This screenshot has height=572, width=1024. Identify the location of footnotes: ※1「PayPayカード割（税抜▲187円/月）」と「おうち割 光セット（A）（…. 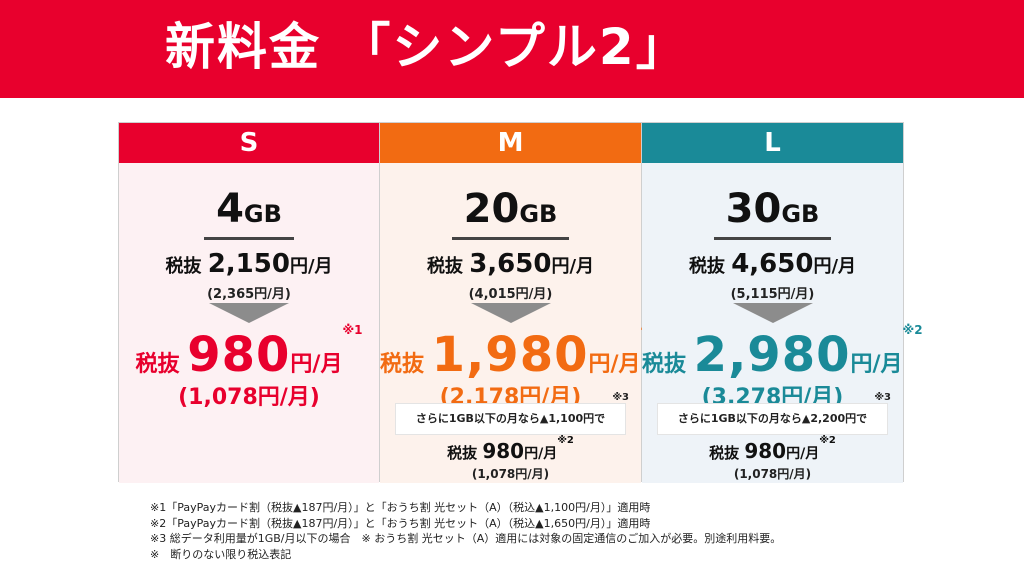
(465, 531).